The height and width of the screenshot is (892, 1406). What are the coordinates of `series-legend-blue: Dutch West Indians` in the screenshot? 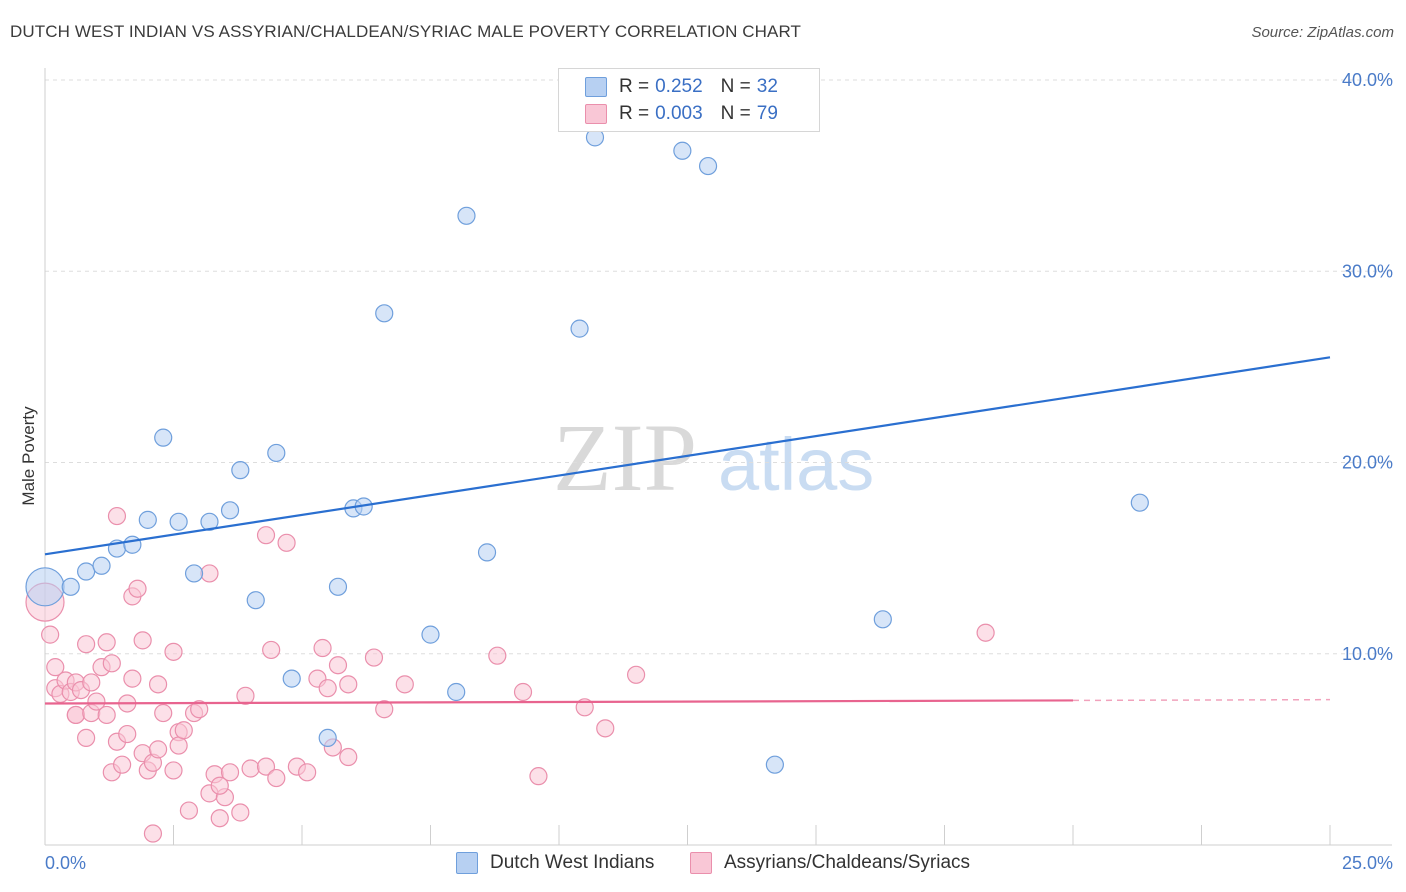 It's located at (555, 863).